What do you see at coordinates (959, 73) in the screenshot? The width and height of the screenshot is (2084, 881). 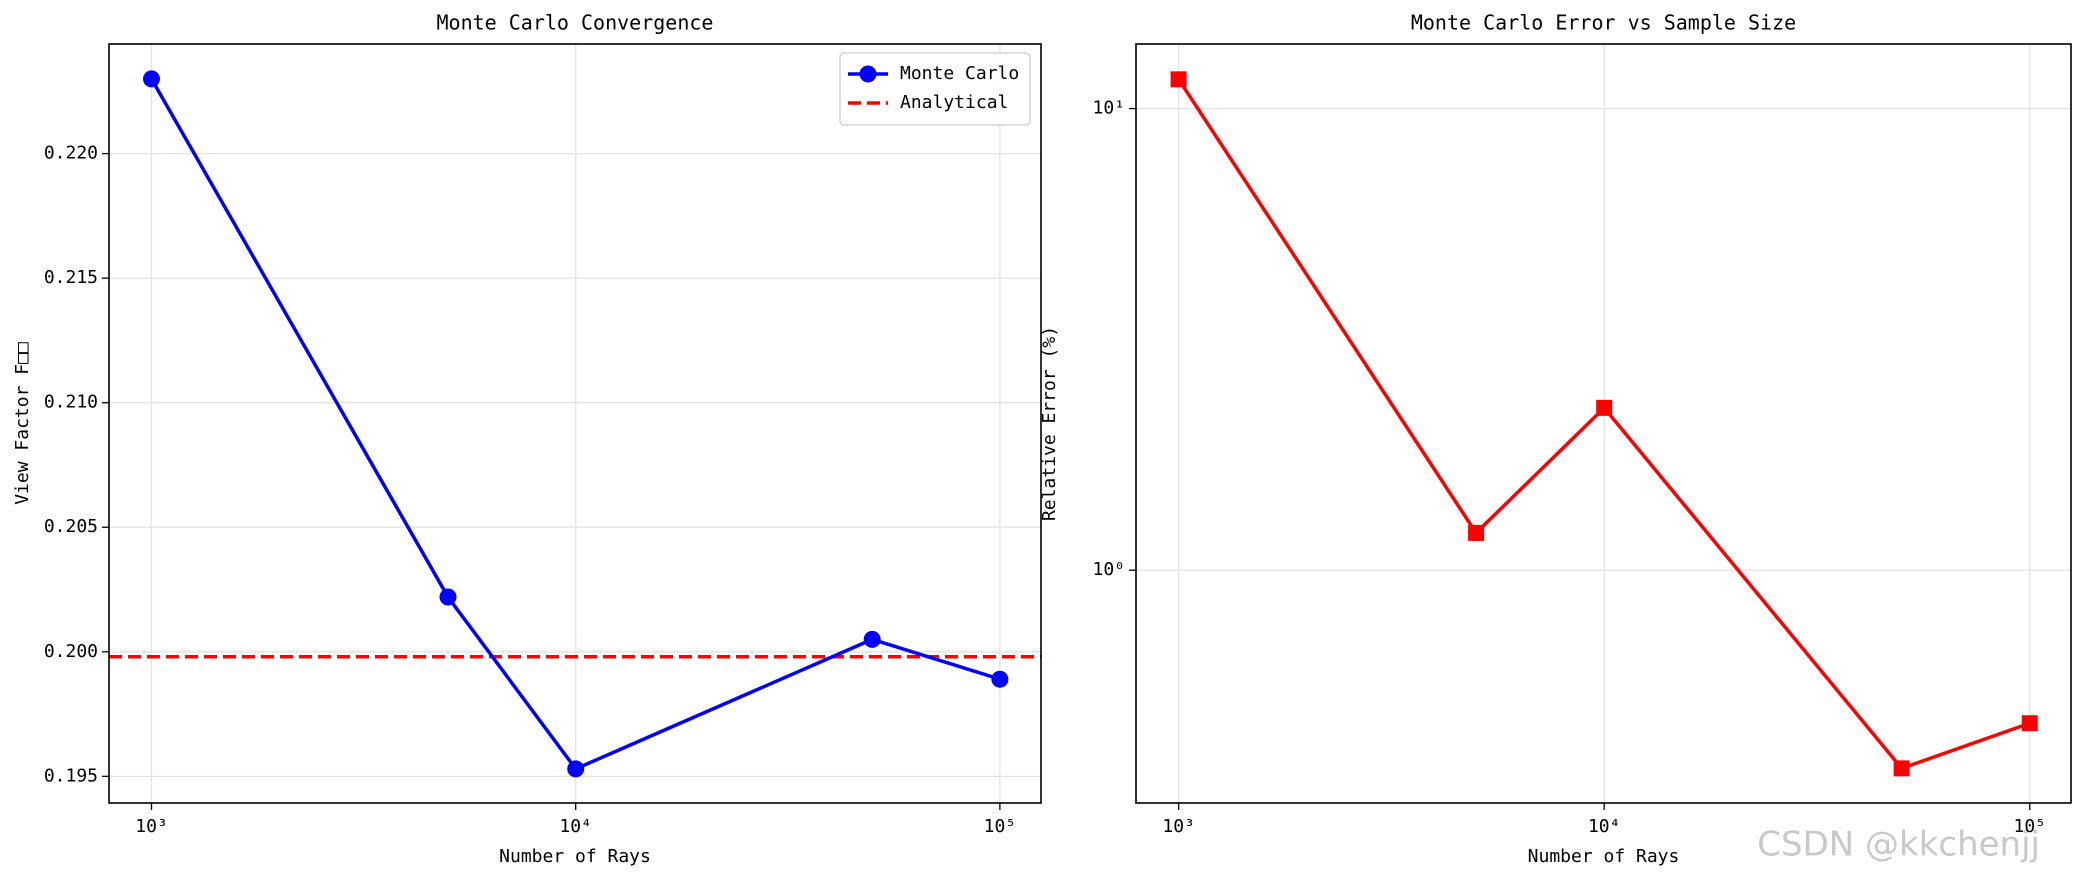 I see `legend-label: Monte Carlo` at bounding box center [959, 73].